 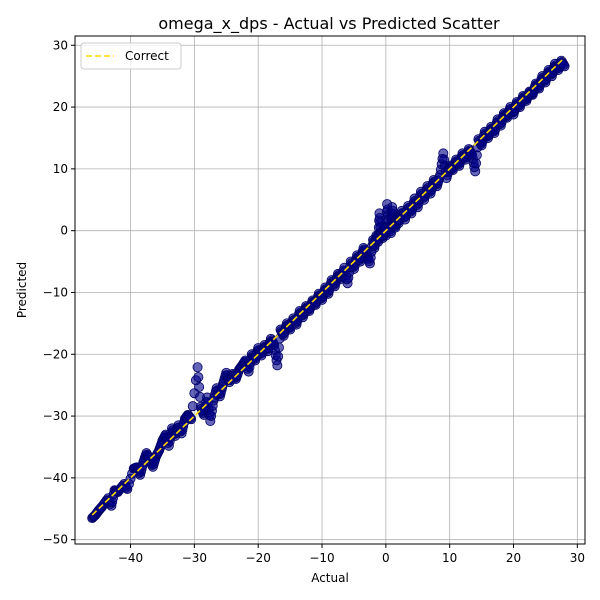 I want to click on y-tick-label: 30, so click(x=60, y=45).